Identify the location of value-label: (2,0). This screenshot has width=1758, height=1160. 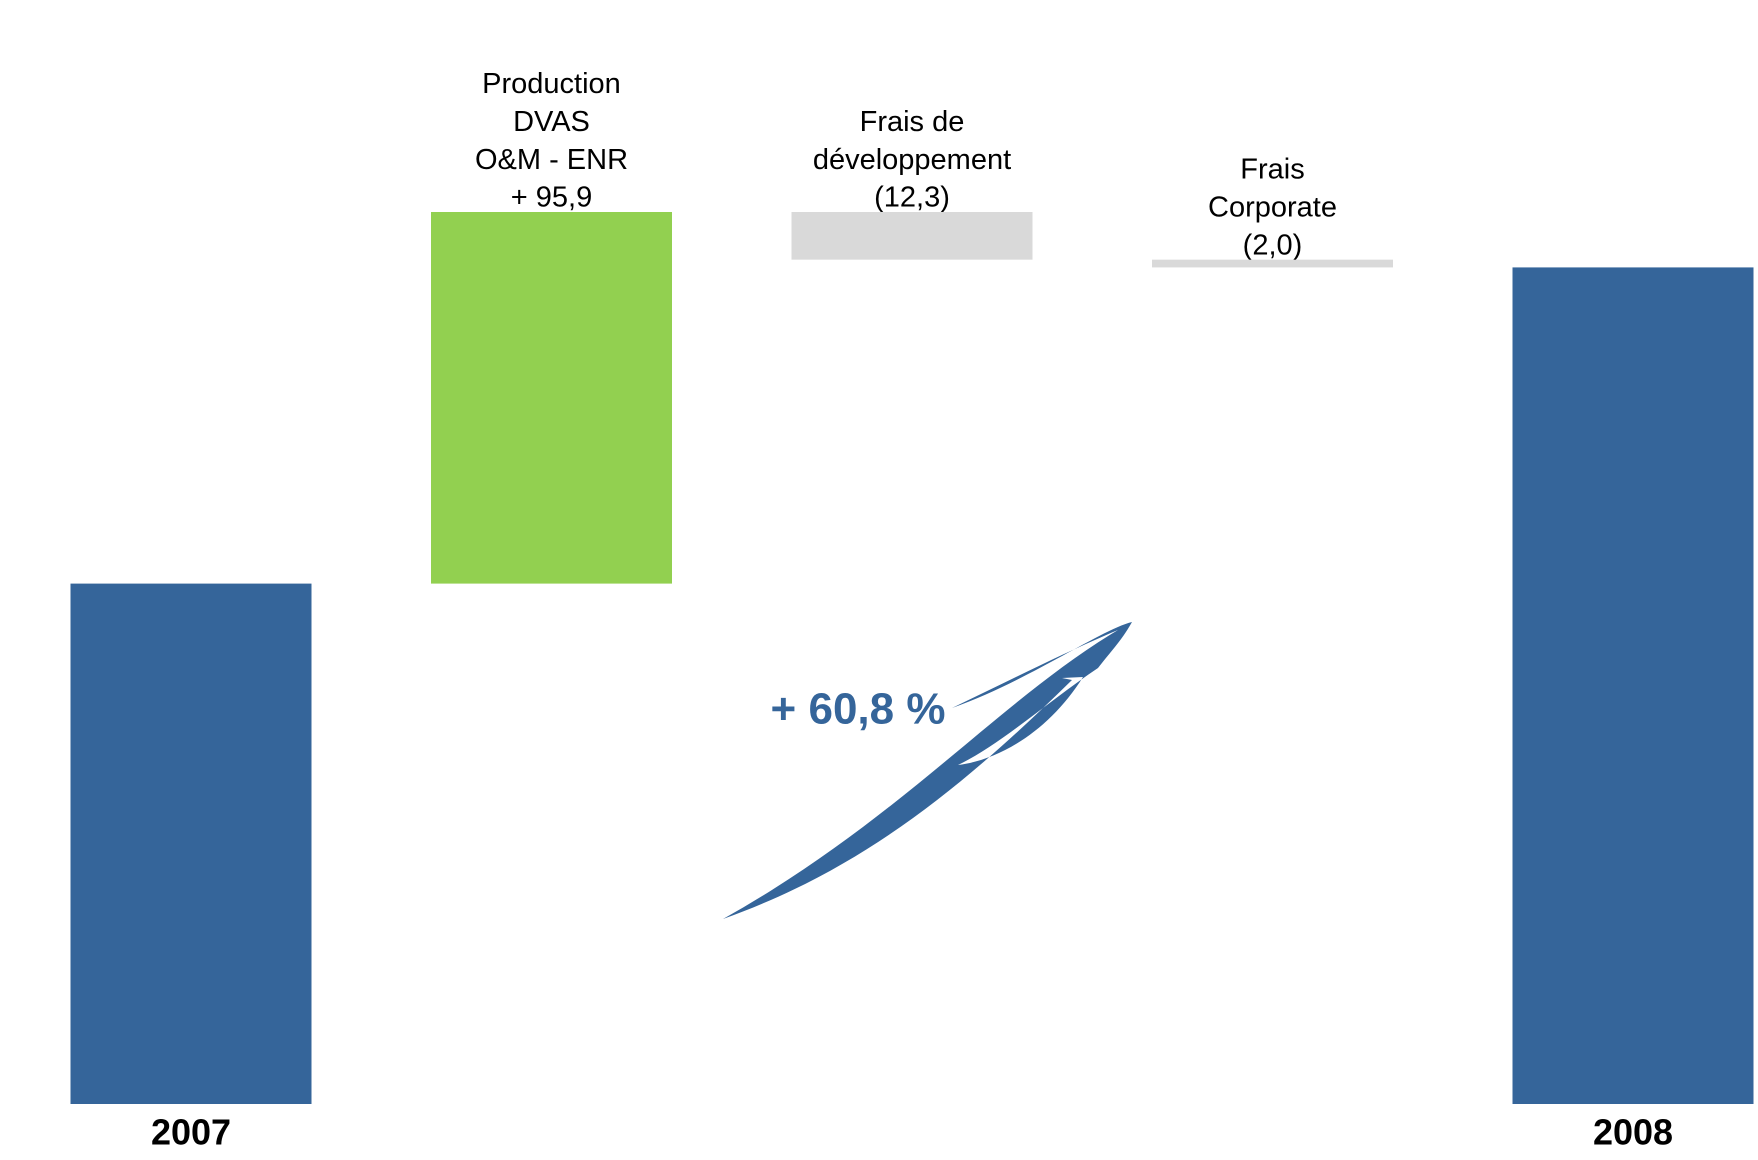
(1273, 245).